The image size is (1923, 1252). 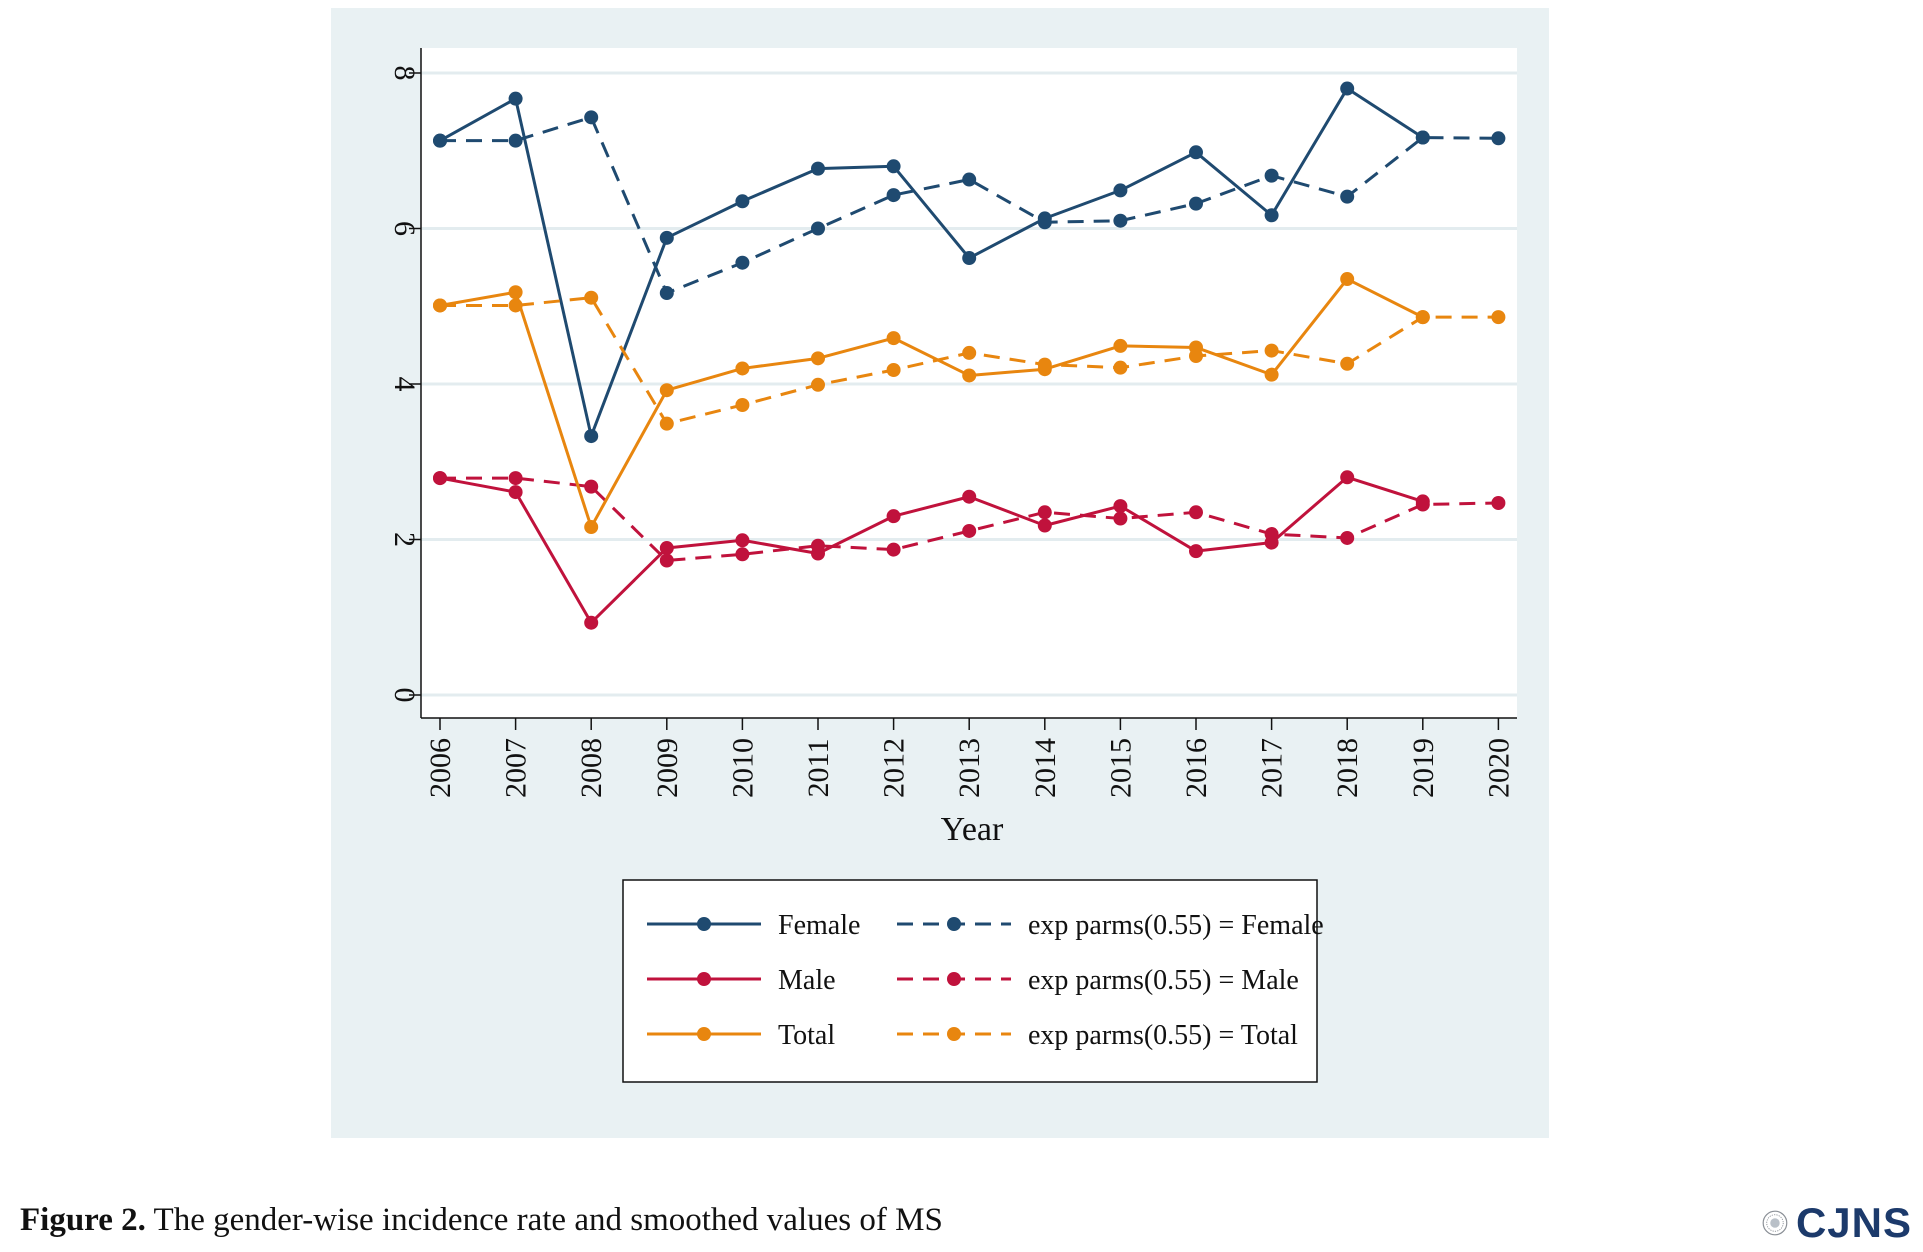 What do you see at coordinates (667, 768) in the screenshot?
I see `x-tick-label: 2009` at bounding box center [667, 768].